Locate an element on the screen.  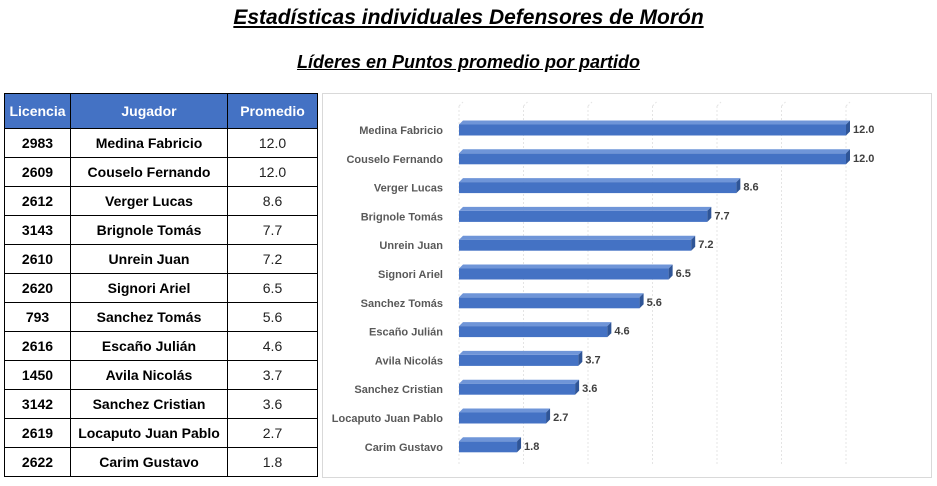
table-row: 2983 Medina Fabricio 12.0 is located at coordinates (161, 143).